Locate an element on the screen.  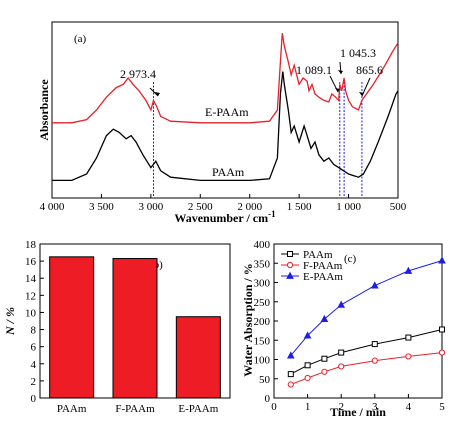
legend-label: PAAm is located at coordinates (318, 255).